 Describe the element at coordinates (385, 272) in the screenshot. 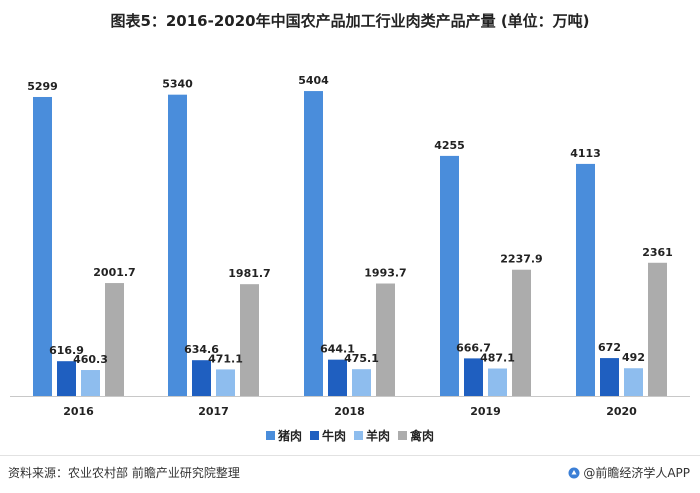

I see `value-label-2018-series-3: 1993.7` at that location.